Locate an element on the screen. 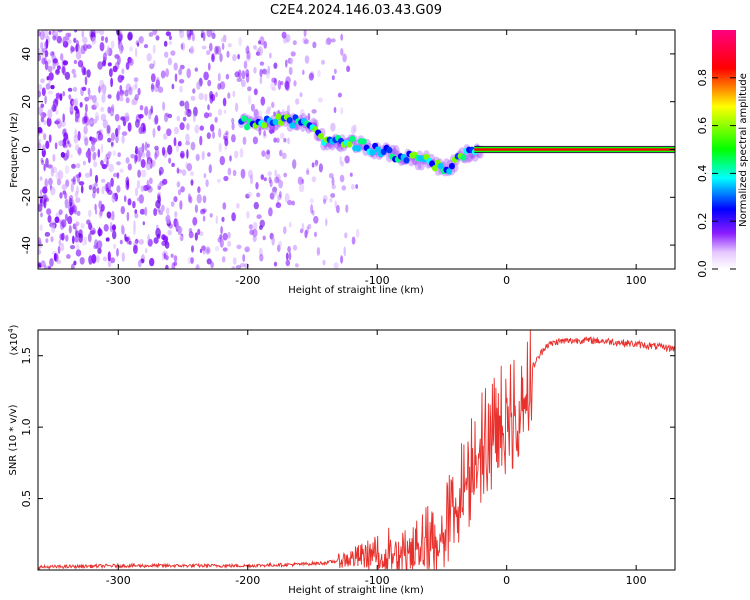  ridge-halo is located at coordinates (396, 150).